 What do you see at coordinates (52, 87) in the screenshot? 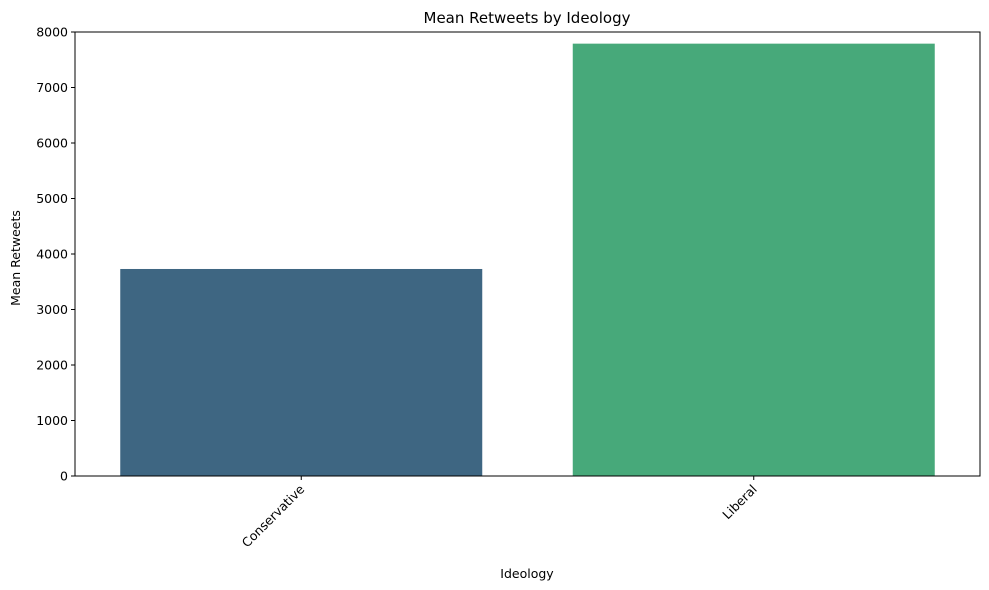
I see `y-tick-label: 7000` at bounding box center [52, 87].